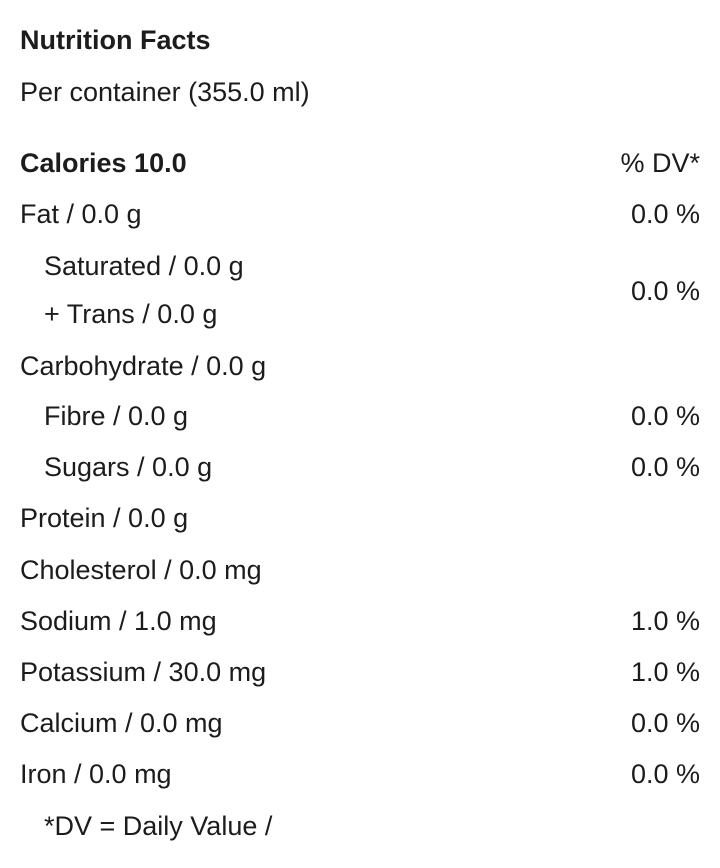 This screenshot has height=868, width=720. I want to click on iron-dv: 0.0 %, so click(665, 774).